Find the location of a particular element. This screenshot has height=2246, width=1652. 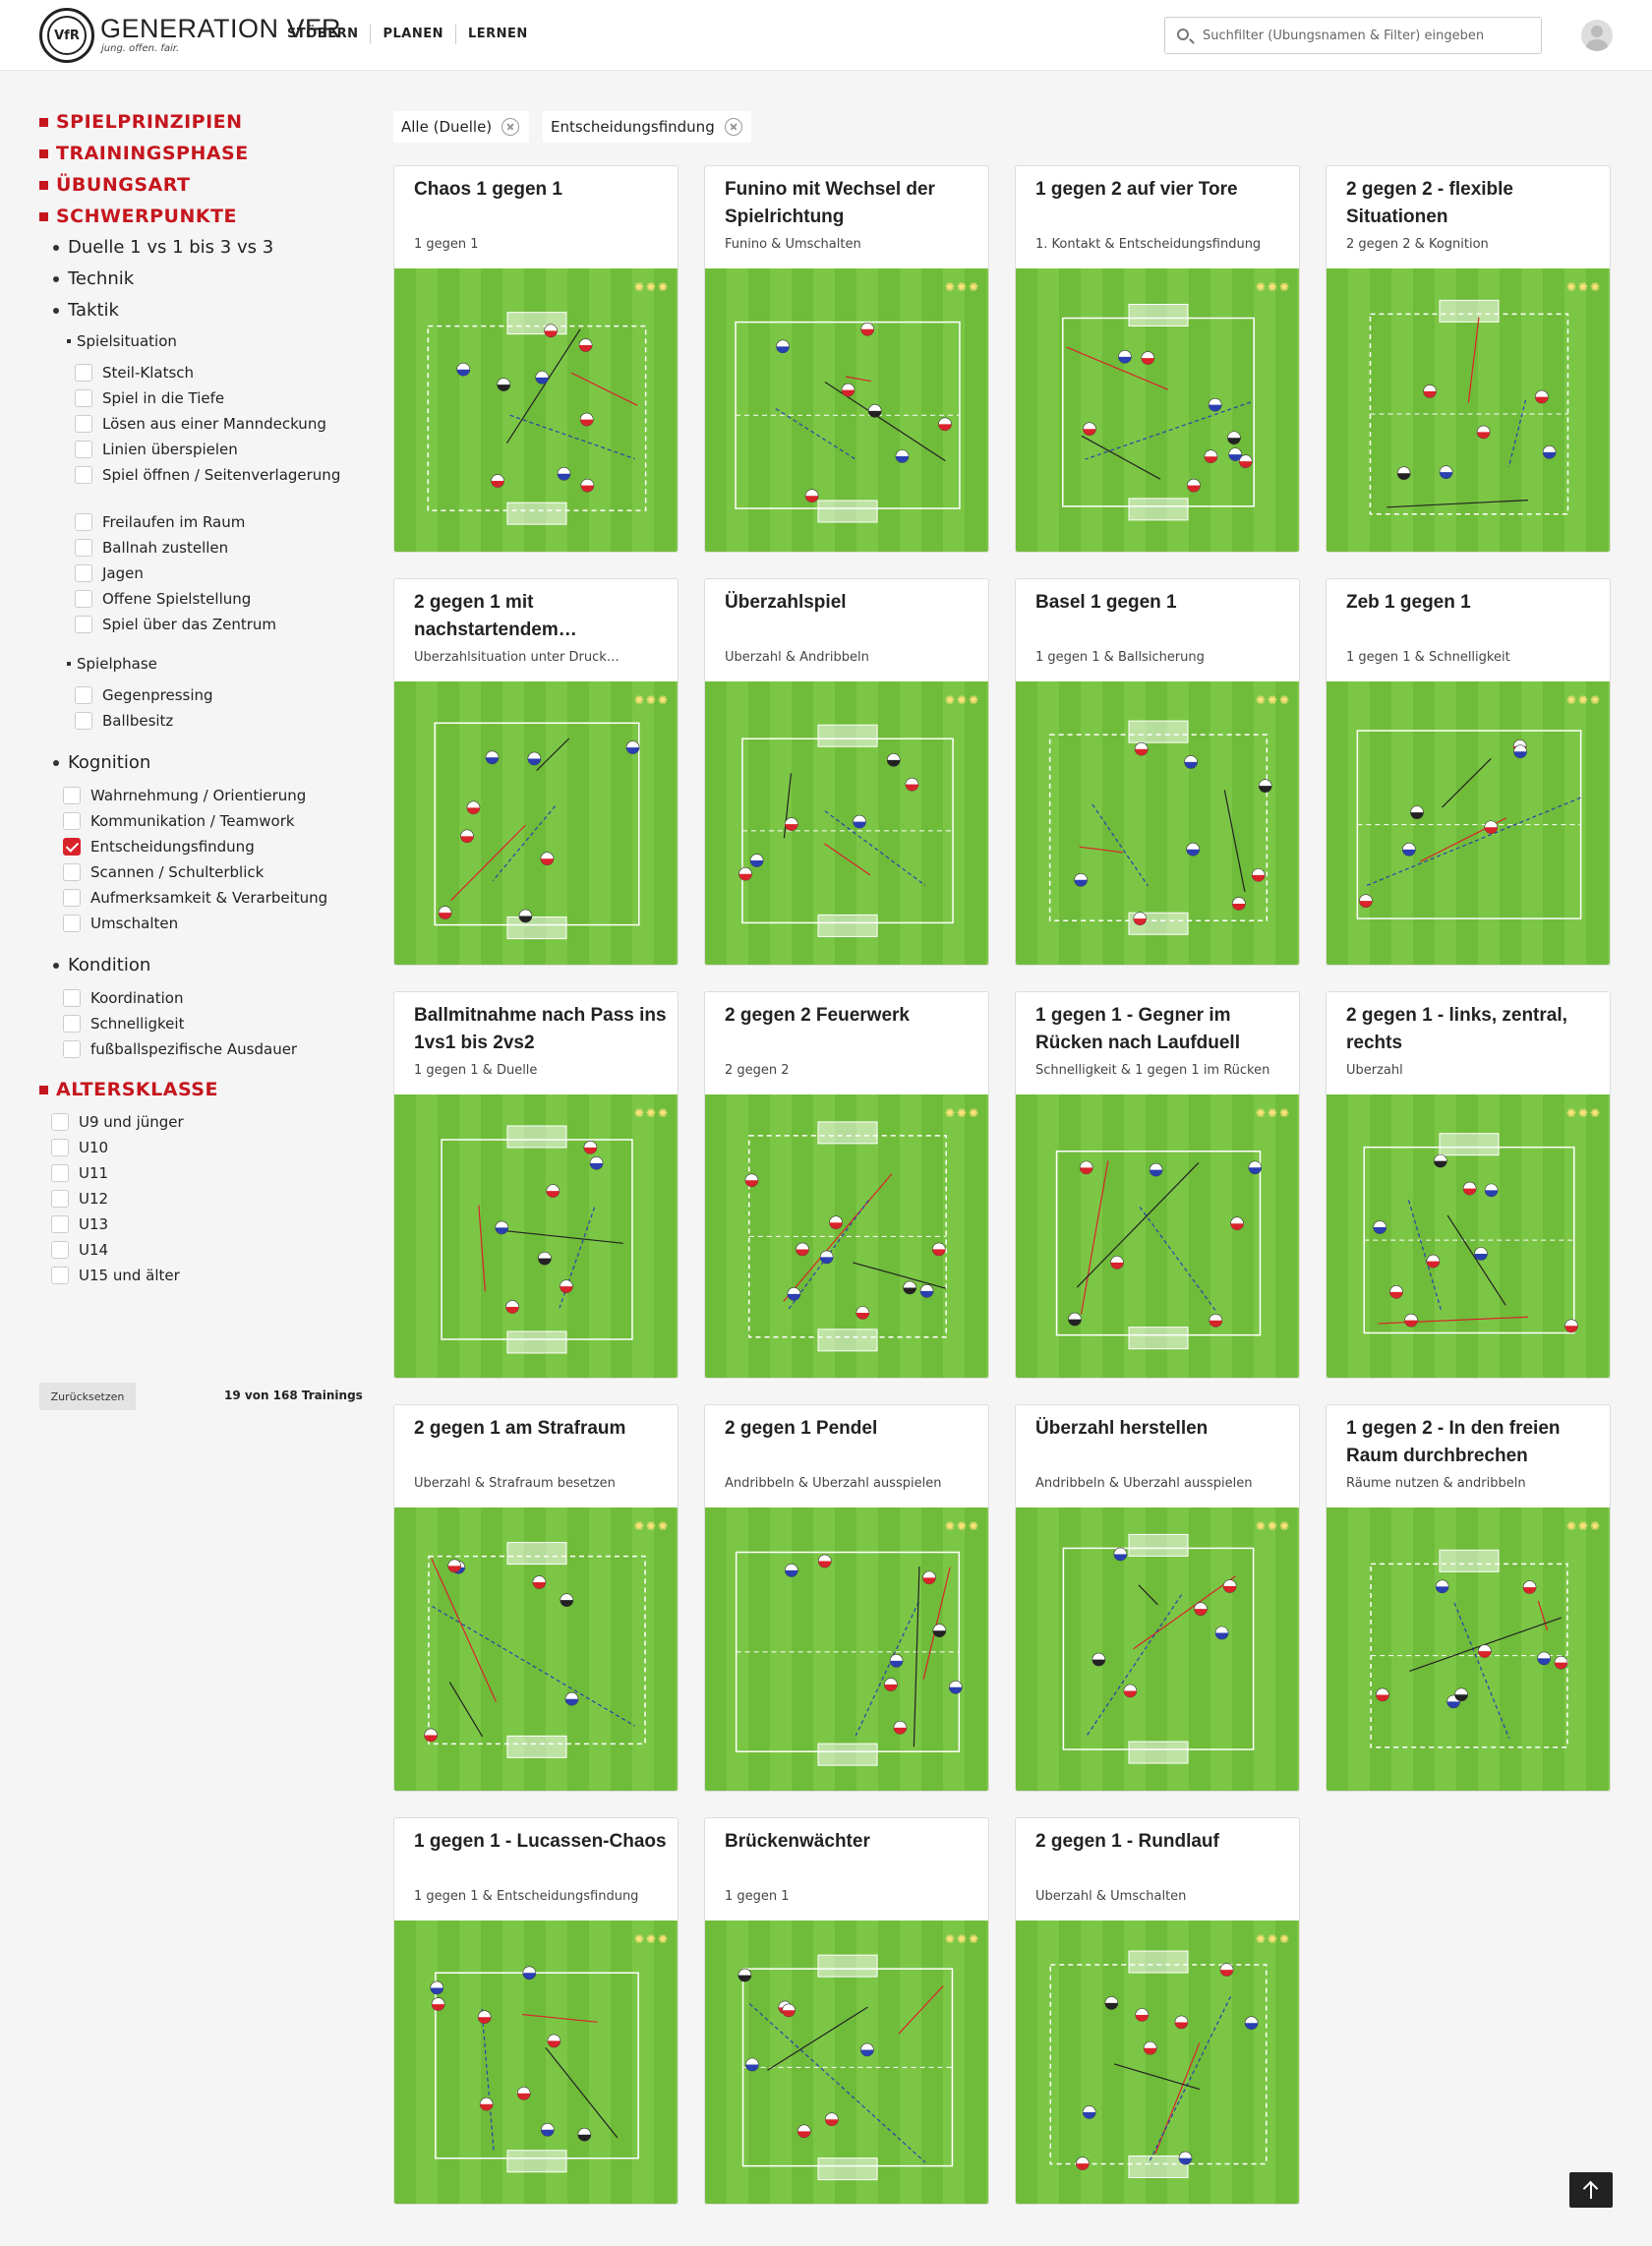

filter-checkbox-row: Ballnah zustellen is located at coordinates (219, 548).